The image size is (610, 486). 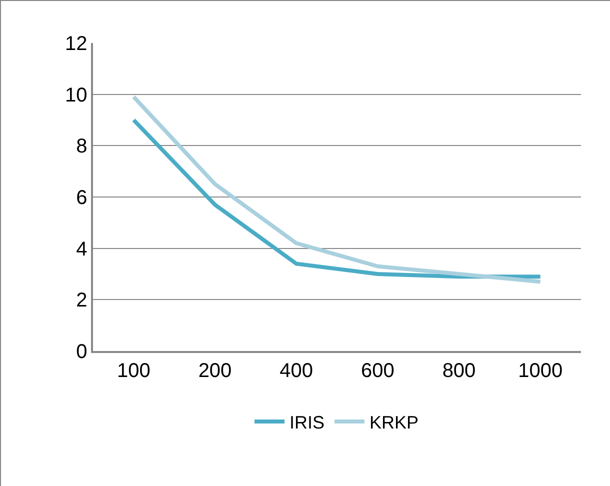 What do you see at coordinates (540, 371) in the screenshot?
I see `x-tick-label: 1000` at bounding box center [540, 371].